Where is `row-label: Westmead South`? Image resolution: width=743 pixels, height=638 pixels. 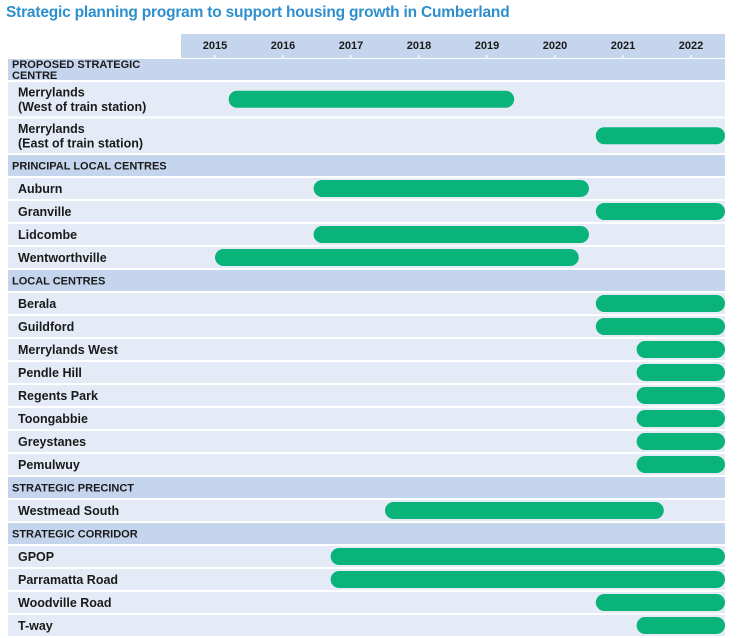
row-label: Westmead South is located at coordinates (68, 511).